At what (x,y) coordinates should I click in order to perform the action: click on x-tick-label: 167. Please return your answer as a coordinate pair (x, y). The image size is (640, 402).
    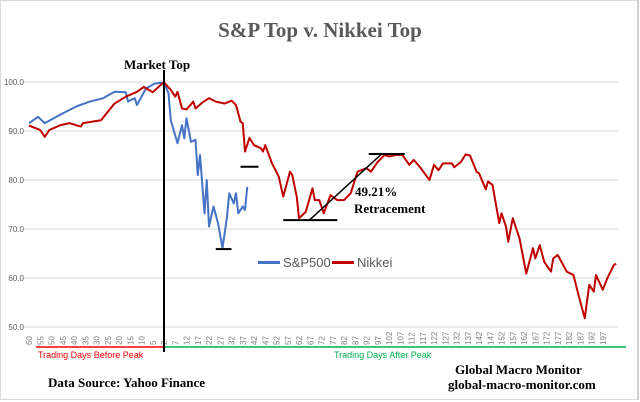
    Looking at the image, I should click on (535, 338).